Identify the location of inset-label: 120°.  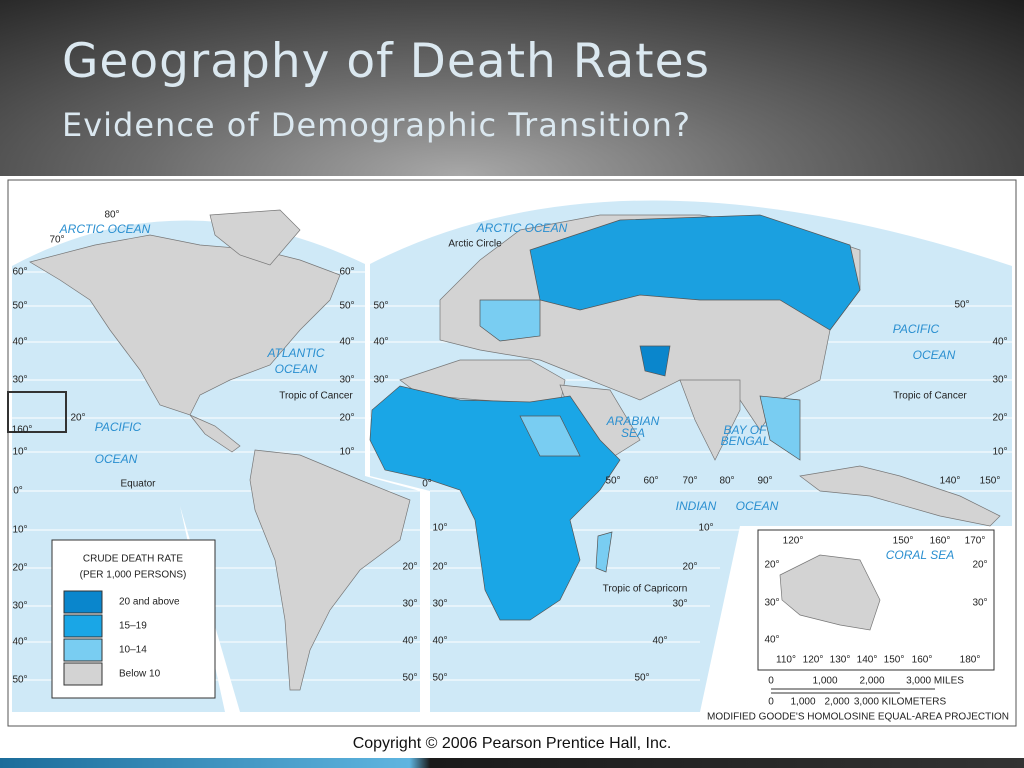
(793, 541).